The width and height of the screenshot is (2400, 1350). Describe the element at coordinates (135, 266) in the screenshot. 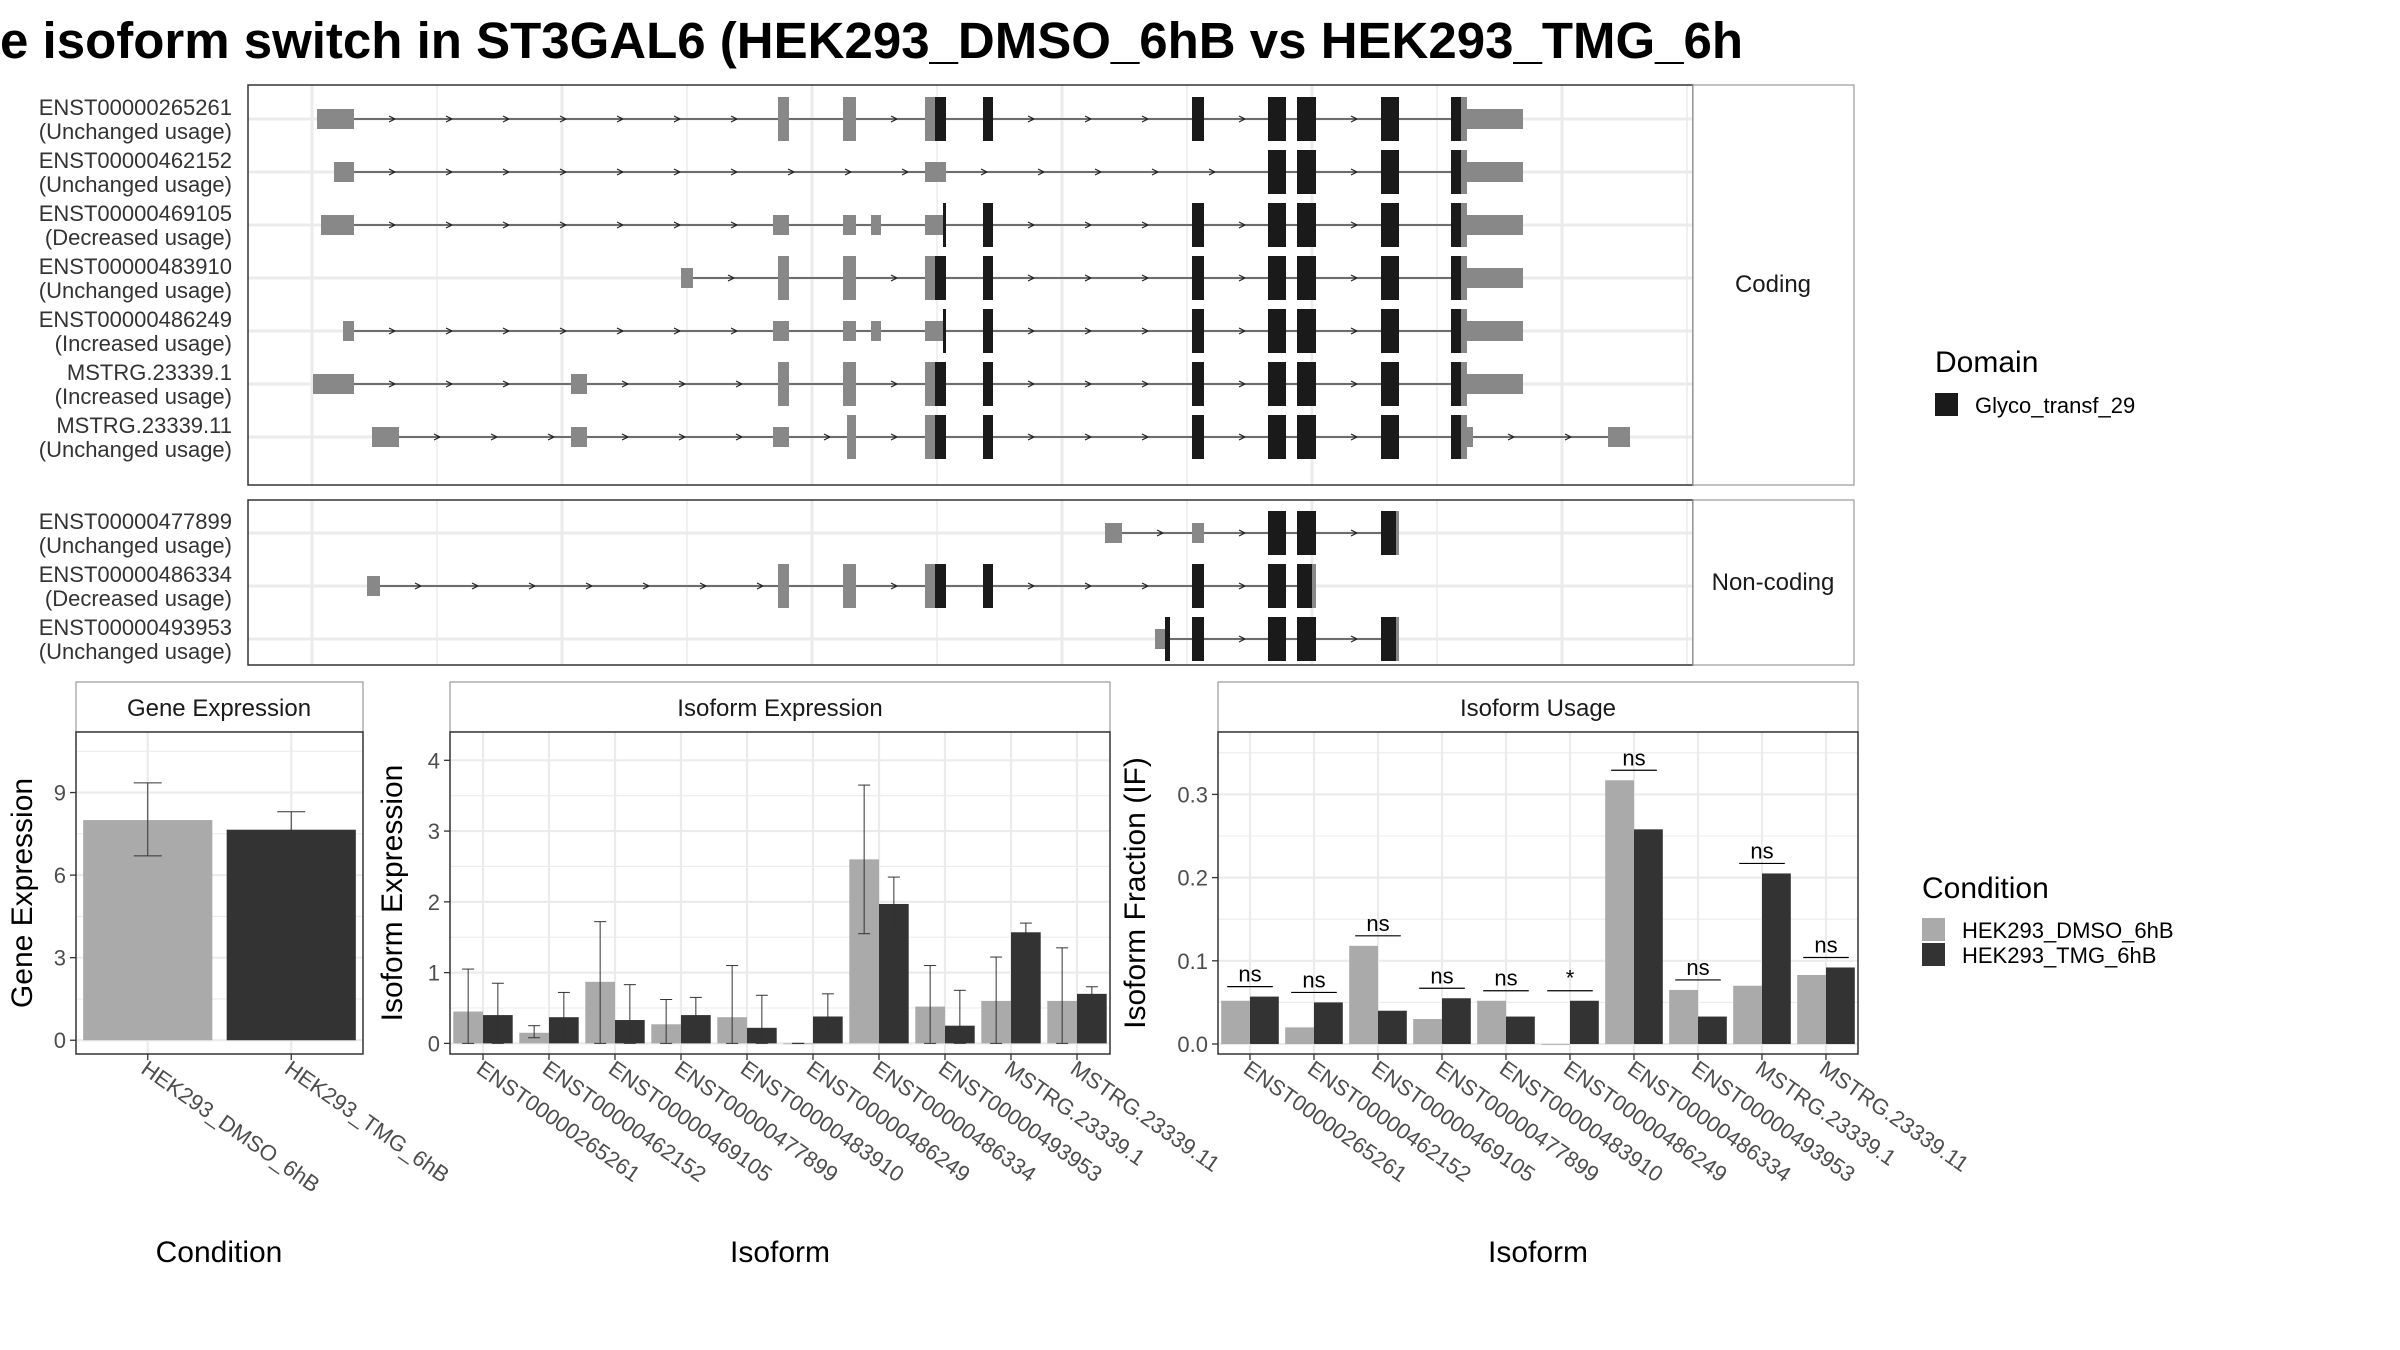

I see `transcript-id-label: ENST00000483910` at that location.